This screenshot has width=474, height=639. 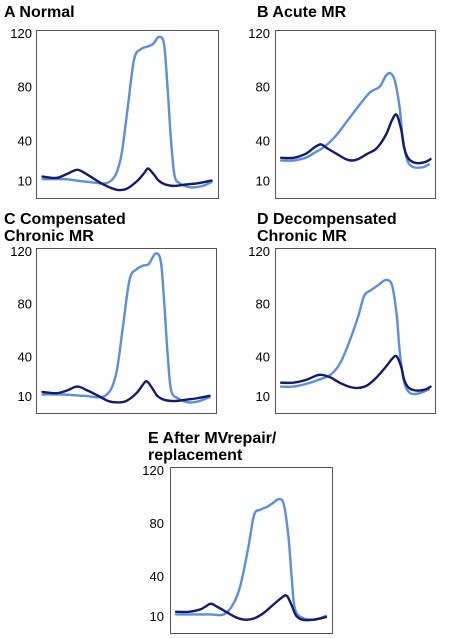 I want to click on chart-title: B Acute MR, so click(x=301, y=12).